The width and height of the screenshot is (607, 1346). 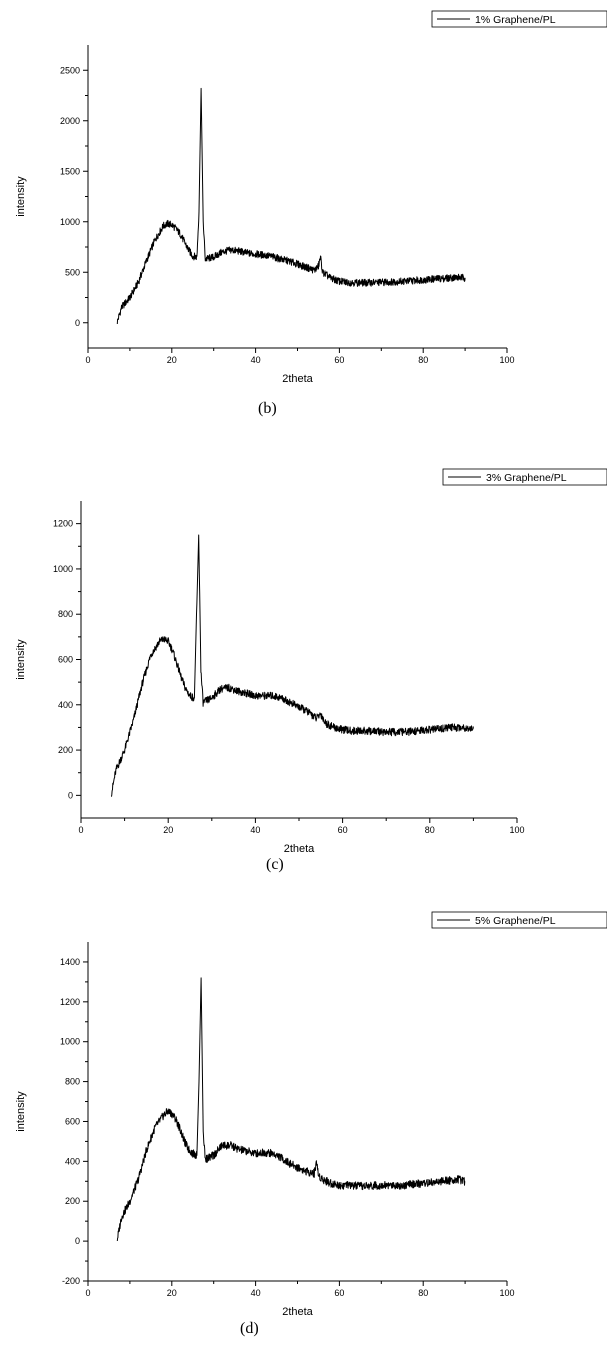 I want to click on y-tick-label: -200, so click(x=71, y=1281).